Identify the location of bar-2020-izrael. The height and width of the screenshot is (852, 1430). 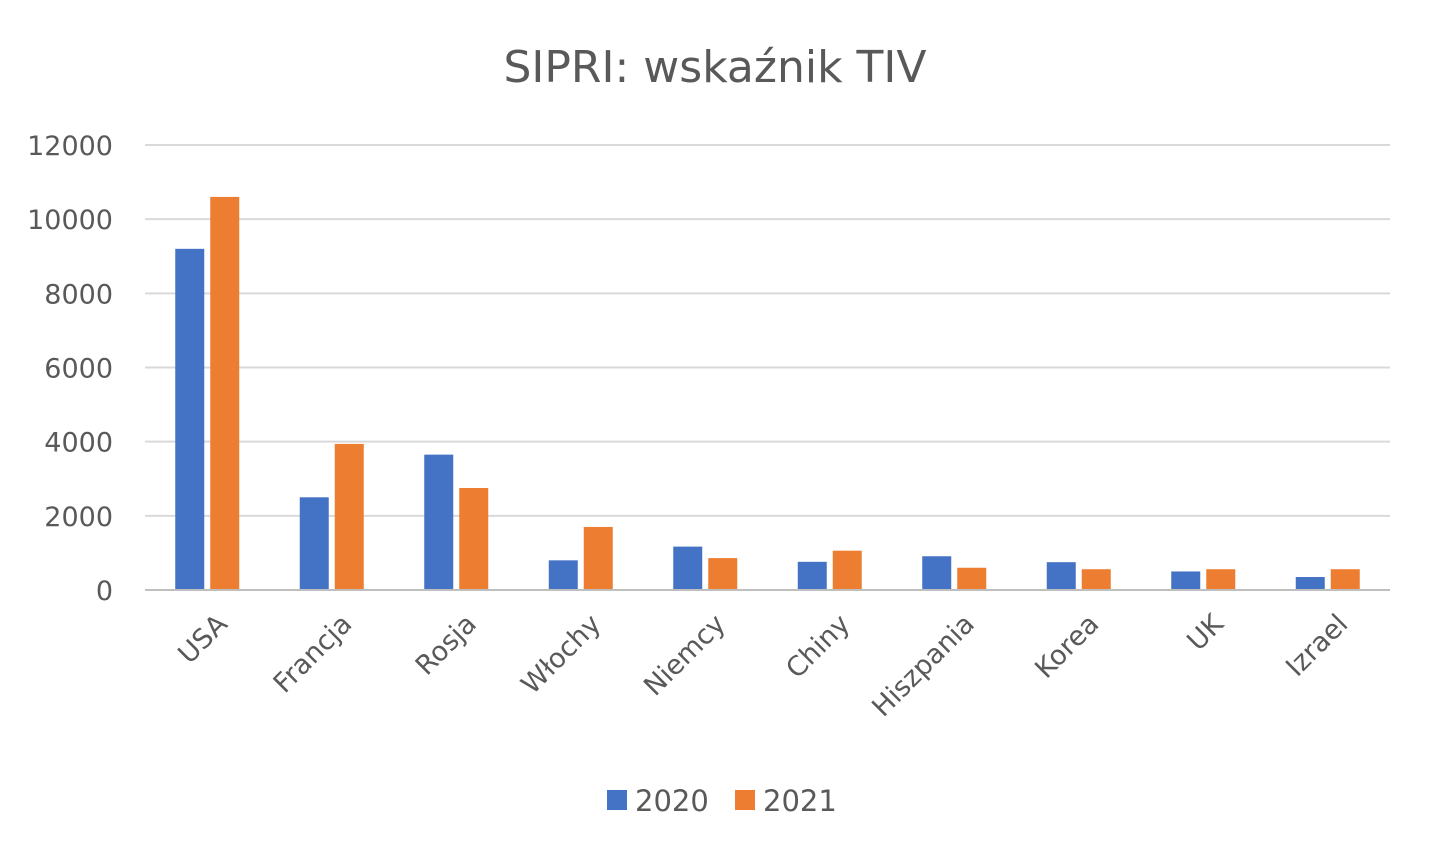
(1310, 583).